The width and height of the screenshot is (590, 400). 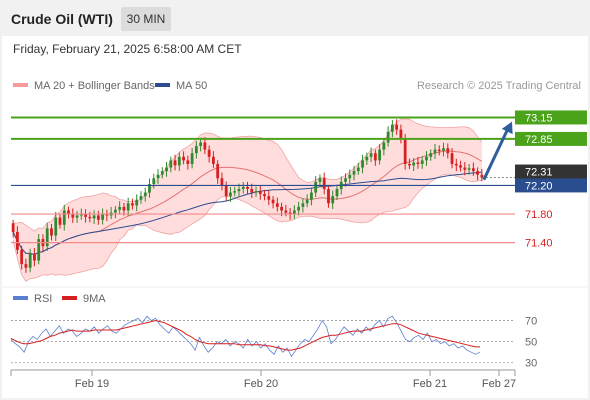 I want to click on x-tick-label-0: Feb 19, so click(x=92, y=384).